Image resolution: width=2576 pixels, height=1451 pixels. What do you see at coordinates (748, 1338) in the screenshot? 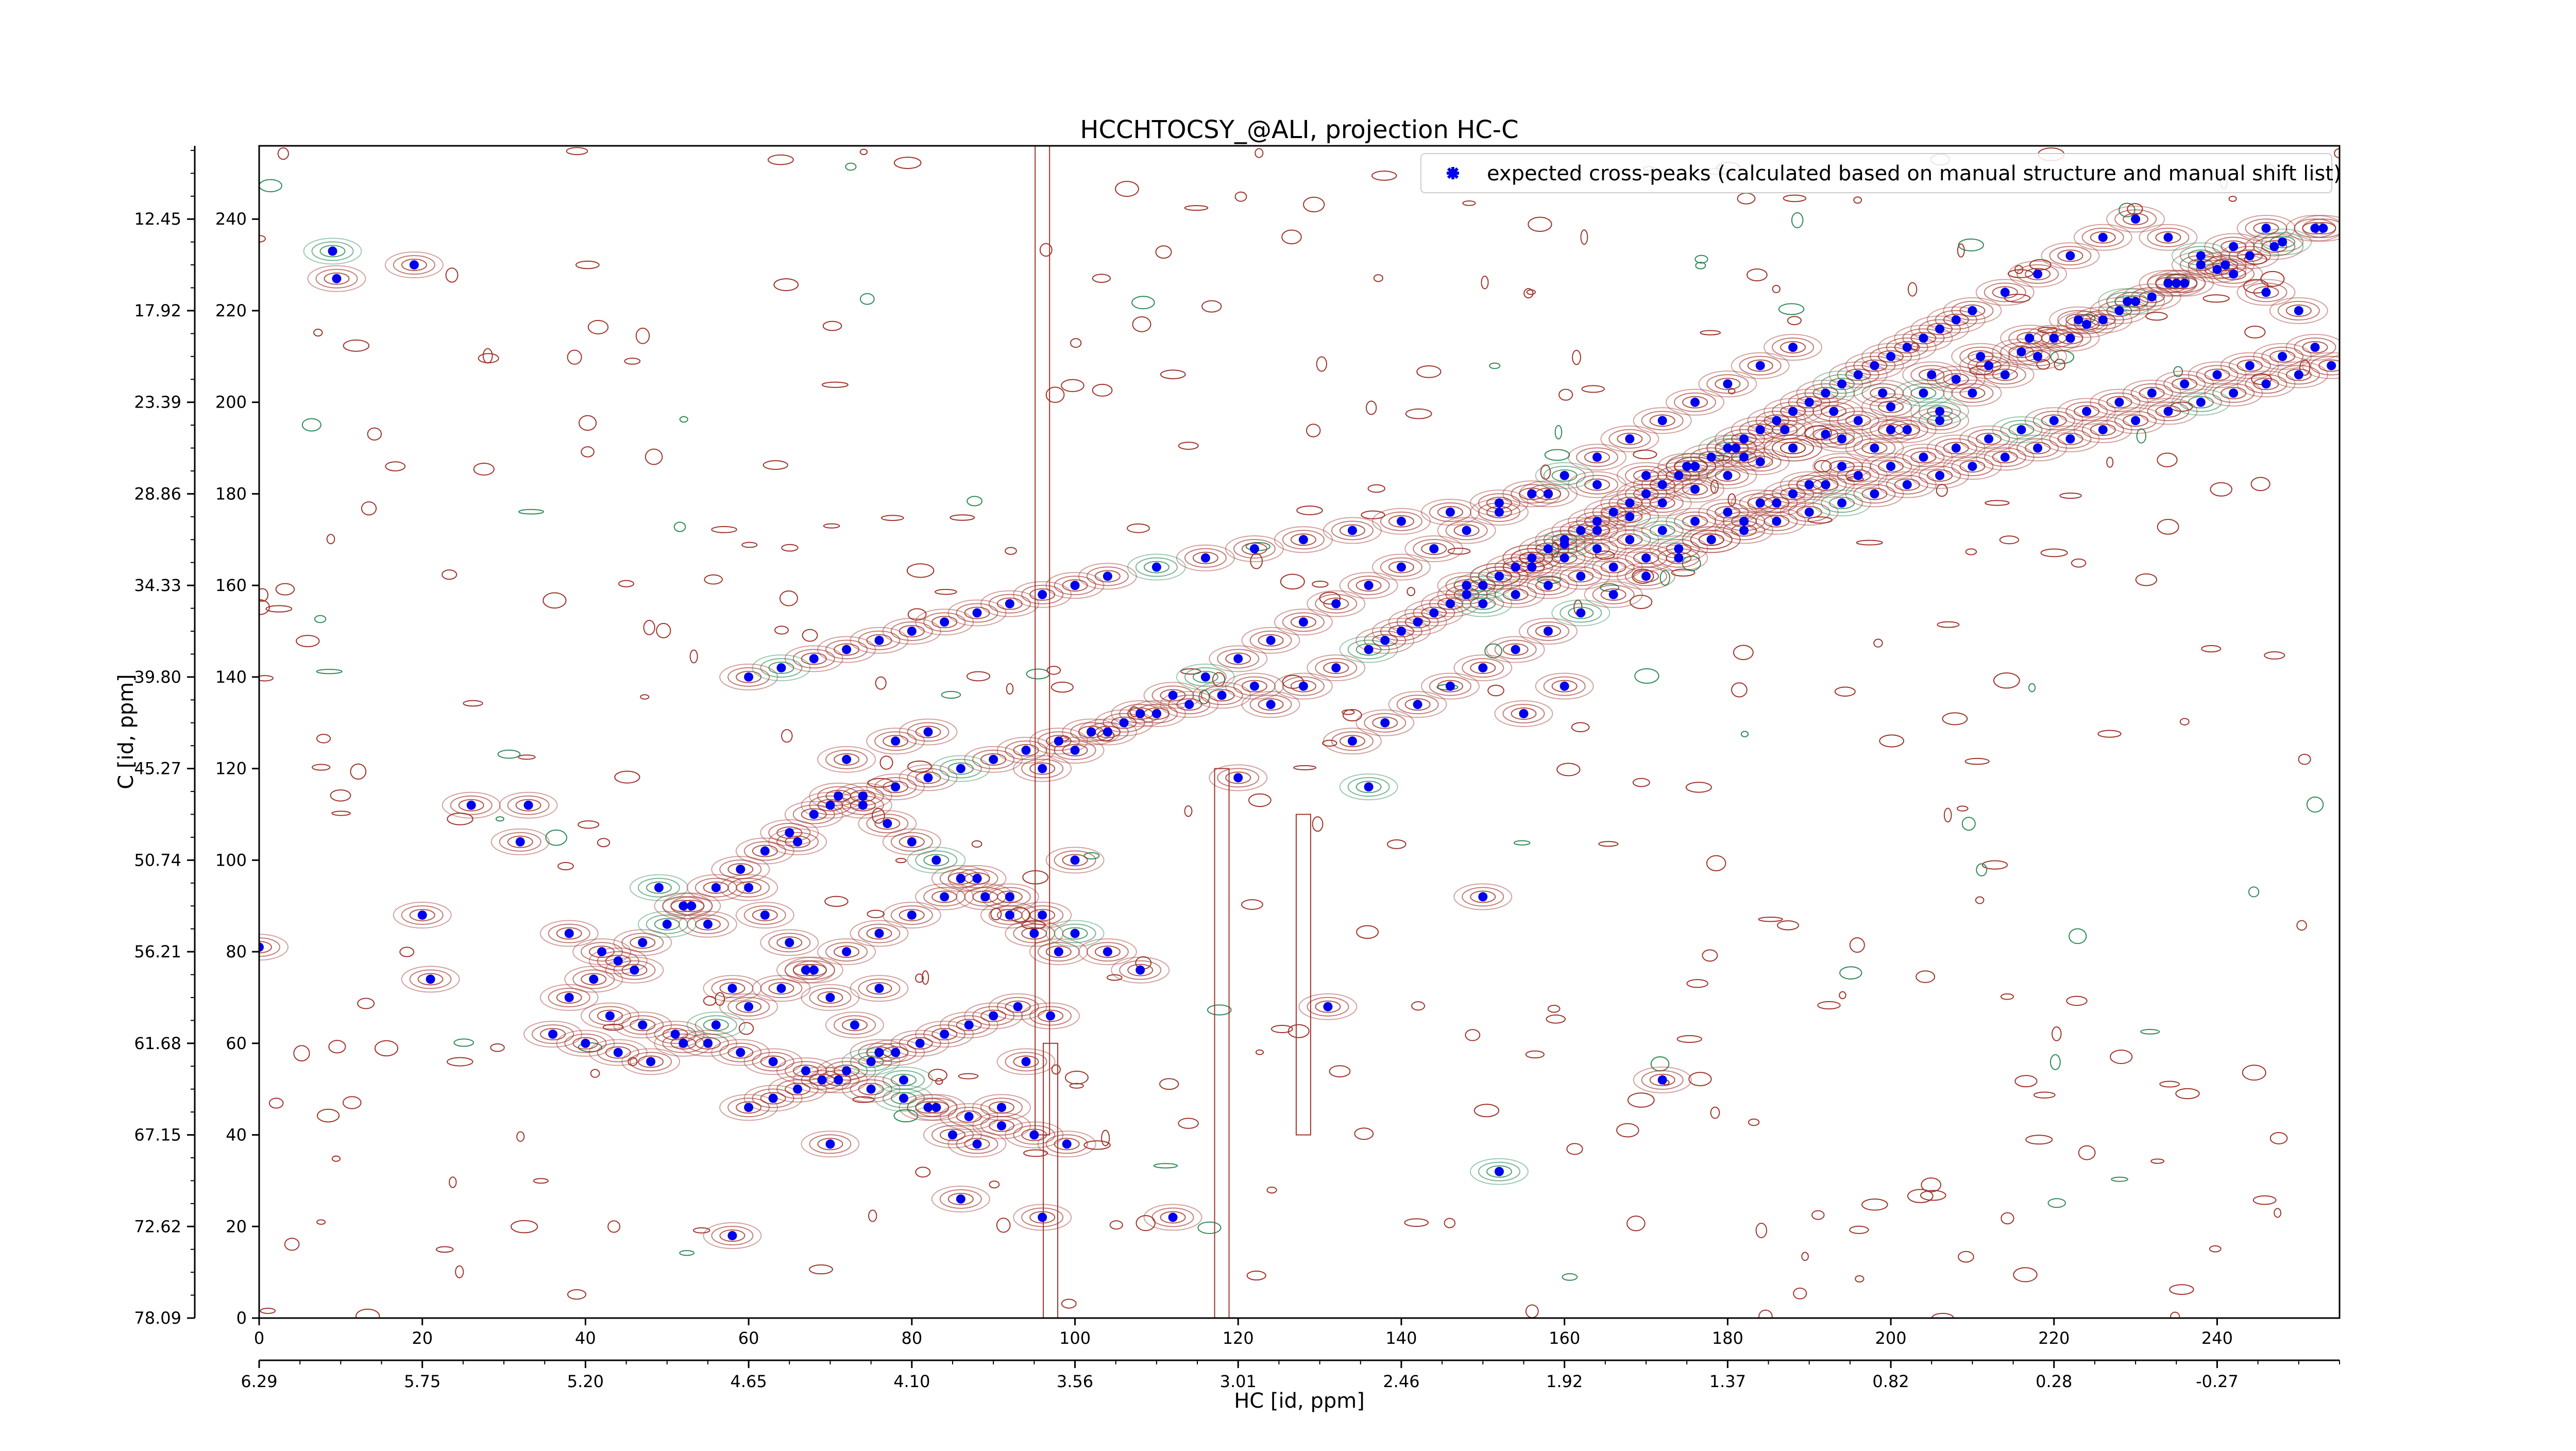
I see `x-tick-label: 60` at bounding box center [748, 1338].